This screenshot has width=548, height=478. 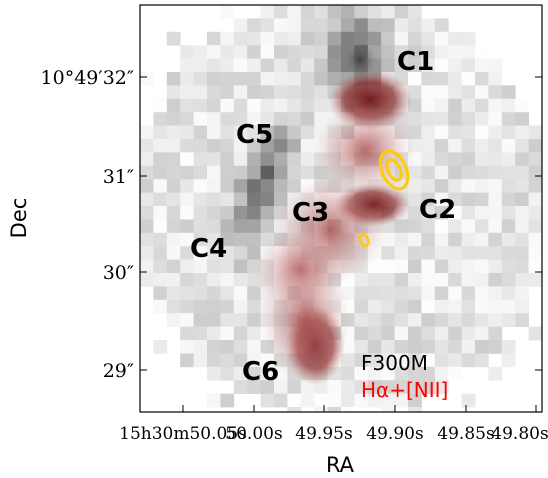 I want to click on x-tick-label-4: 49.85s, so click(x=465, y=434).